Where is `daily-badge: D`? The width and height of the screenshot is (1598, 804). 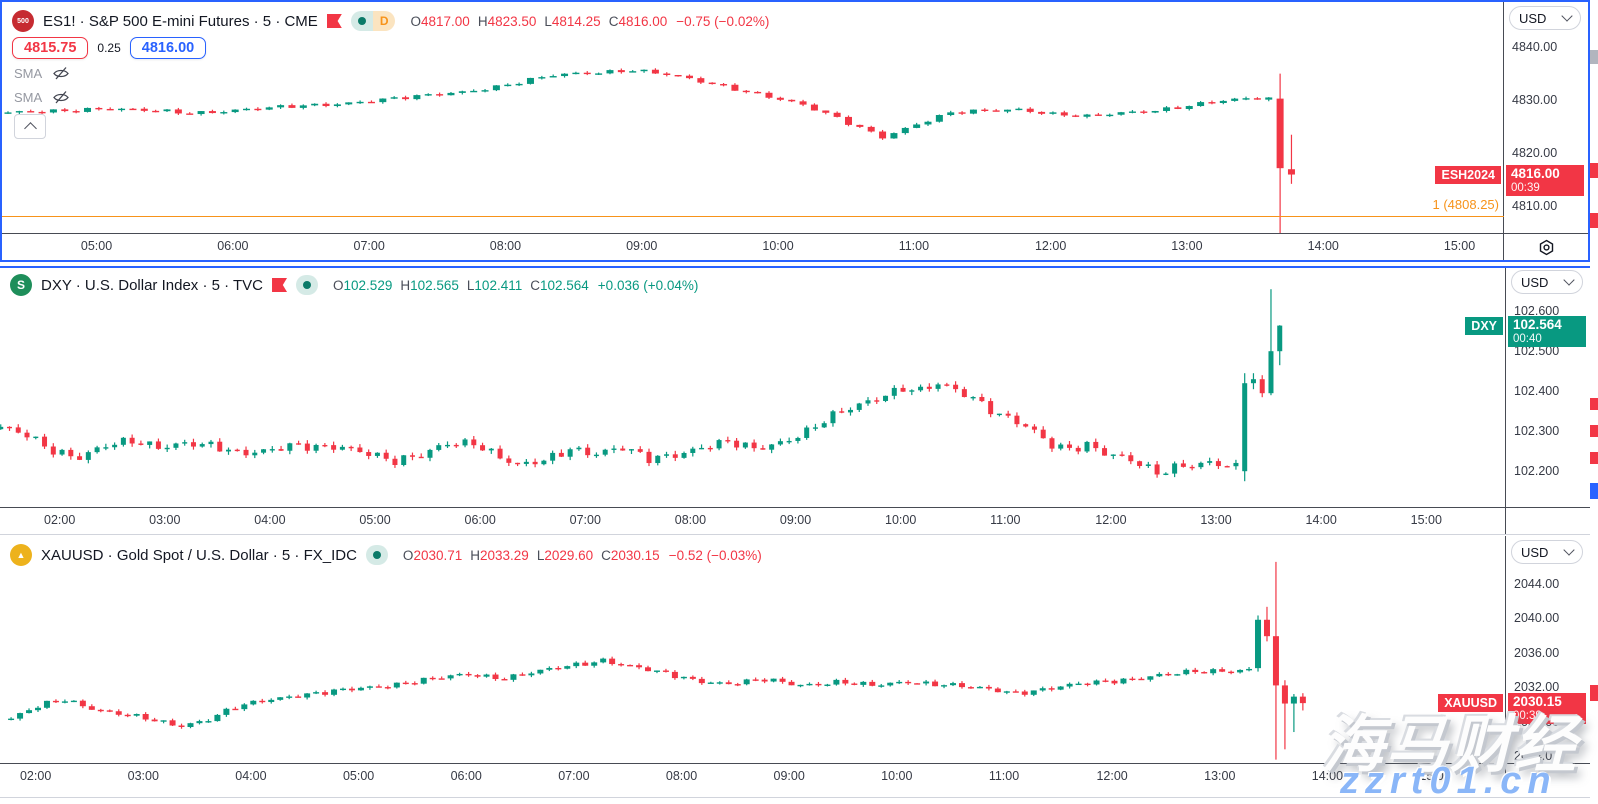
daily-badge: D is located at coordinates (384, 21).